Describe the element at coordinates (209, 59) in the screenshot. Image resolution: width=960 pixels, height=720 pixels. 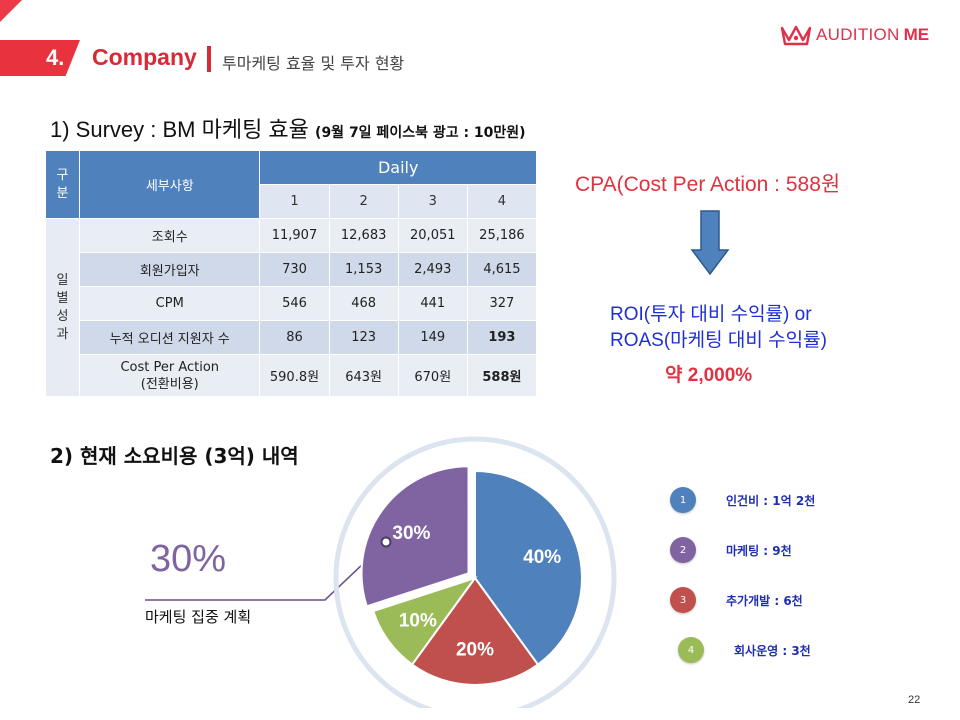
I see `title-divider` at that location.